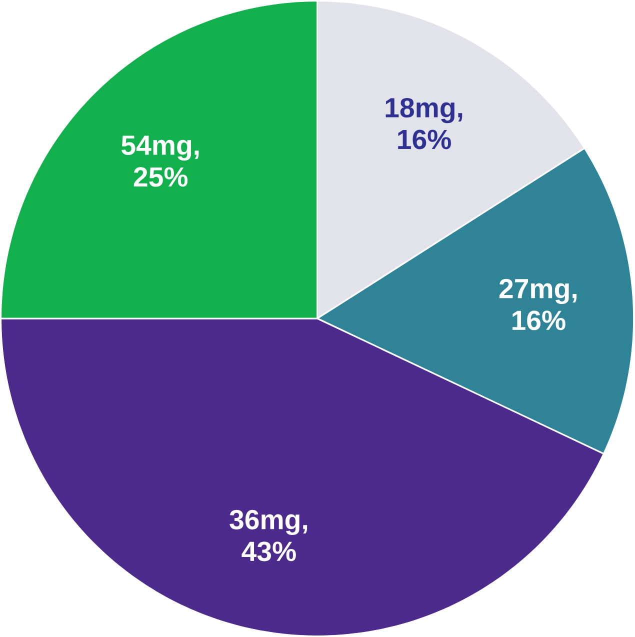 Image resolution: width=635 pixels, height=637 pixels. What do you see at coordinates (160, 161) in the screenshot?
I see `data-label: 54mg, 25%` at bounding box center [160, 161].